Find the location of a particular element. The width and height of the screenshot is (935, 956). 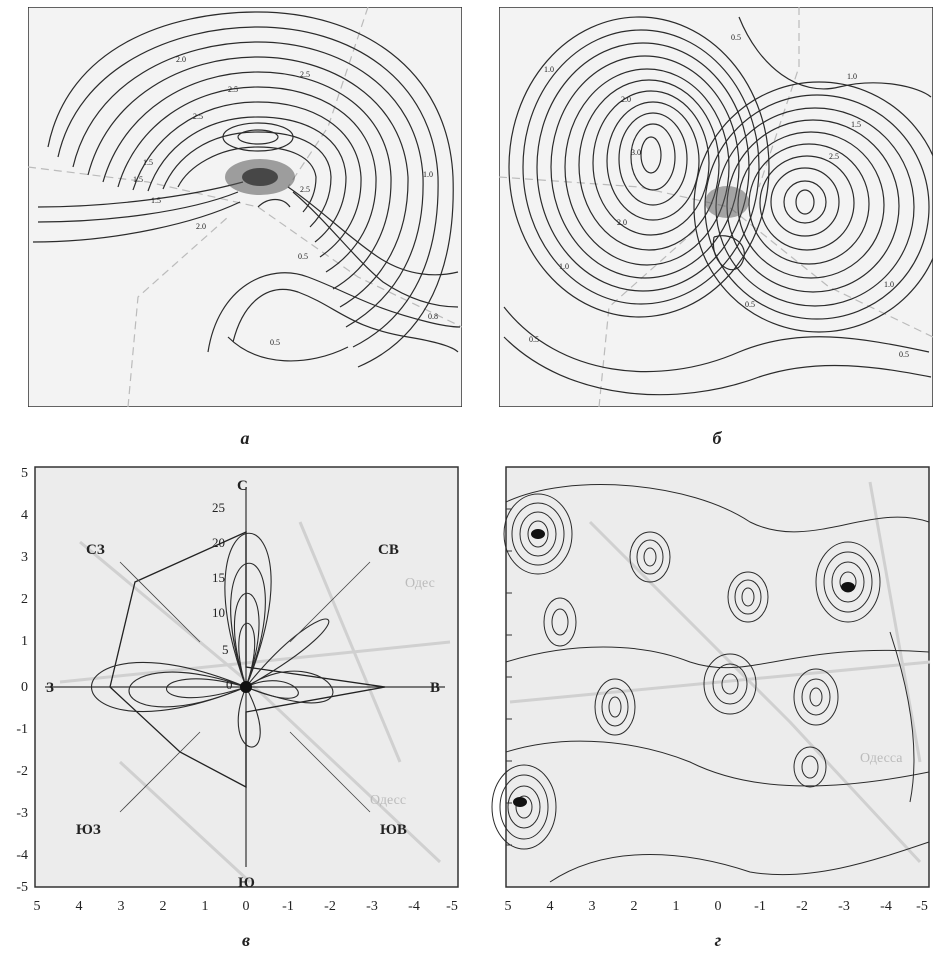

panel-c-x-tick-labels: 5 4 3 2 1 0 -1 -2 -3 -4 -5 is located at coordinates (246, 906).